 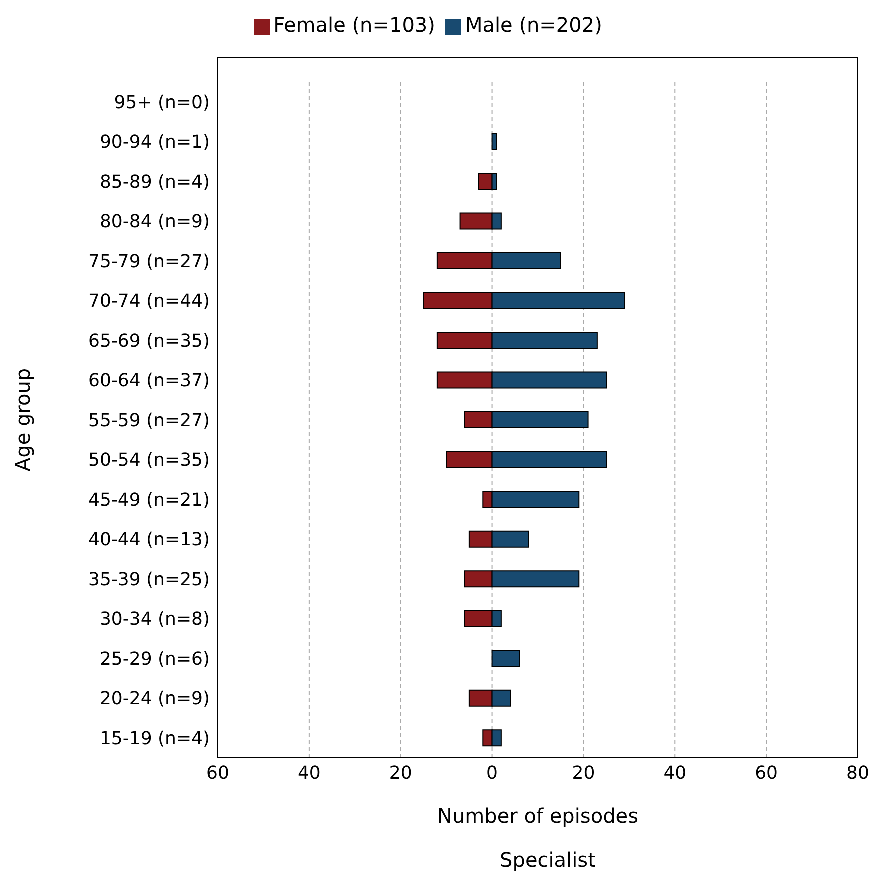 I want to click on y-tick-label: 50-54 (n=35), so click(x=149, y=461).